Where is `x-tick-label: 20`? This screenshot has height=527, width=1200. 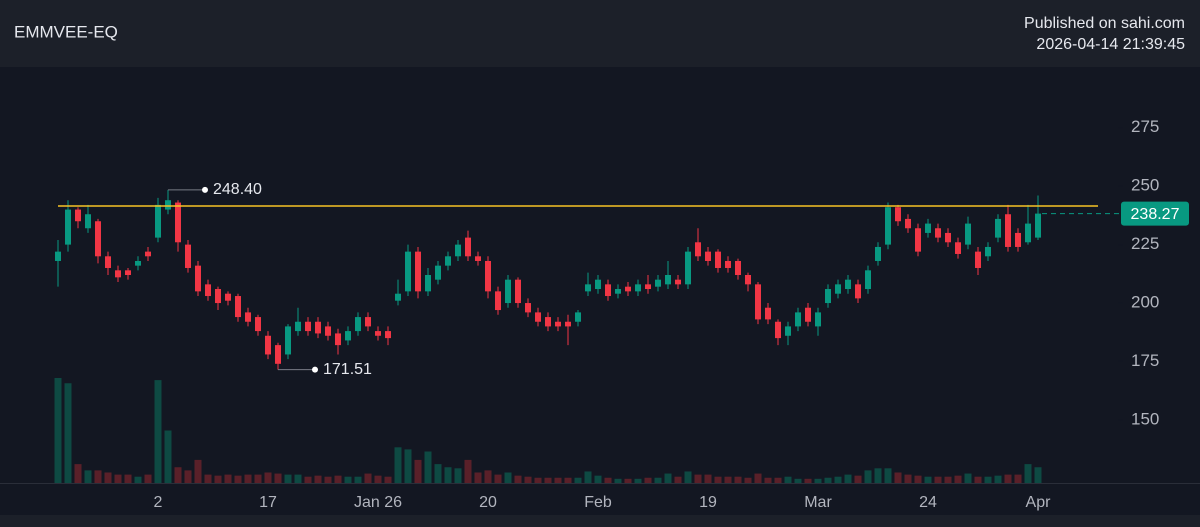
x-tick-label: 20 is located at coordinates (488, 502).